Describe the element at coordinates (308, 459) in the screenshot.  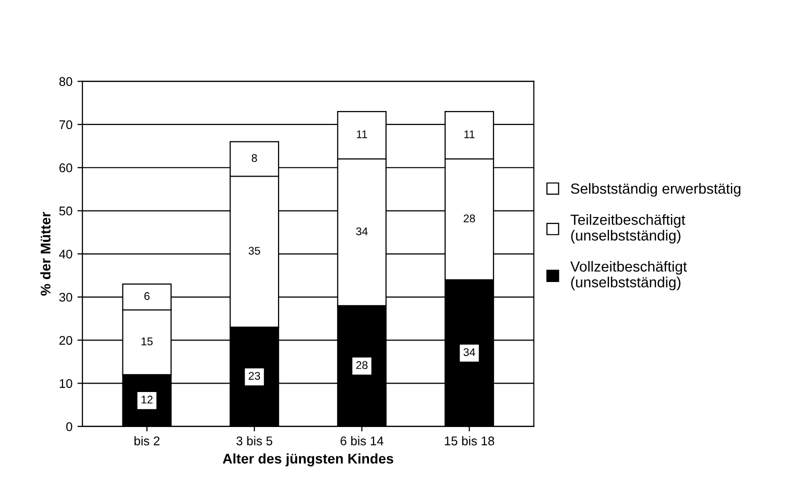
I see `x-axis-title: Alter des jüngsten Kindes` at that location.